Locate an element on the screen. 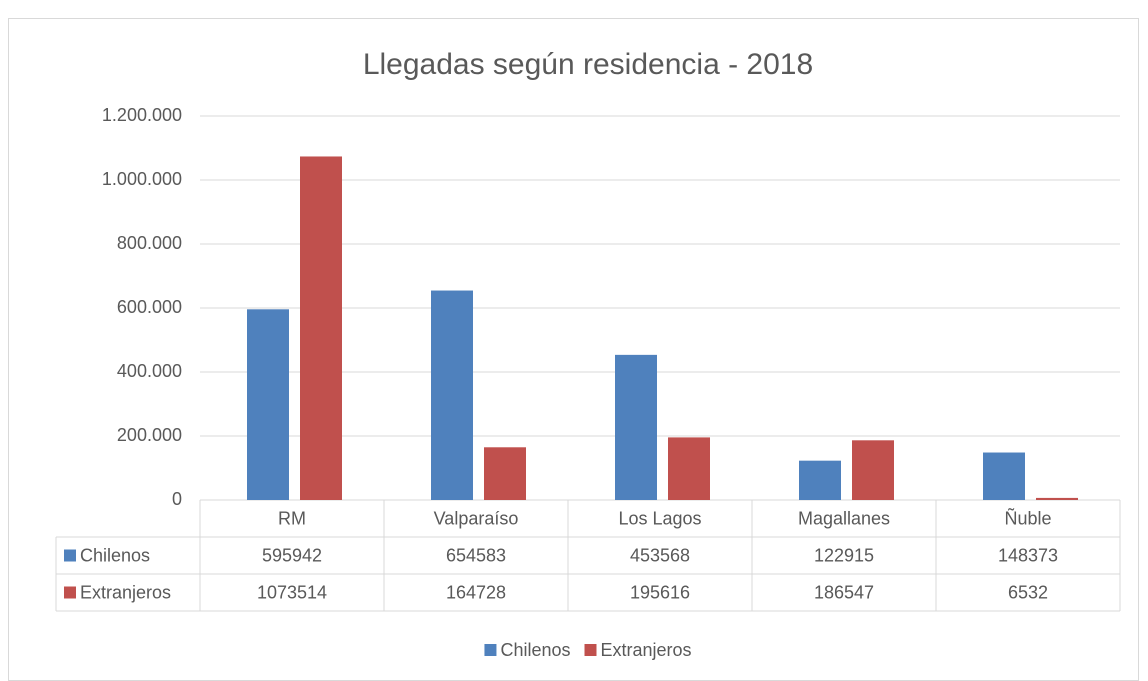 The image size is (1148, 681). y-tick-label: 0 is located at coordinates (177, 499).